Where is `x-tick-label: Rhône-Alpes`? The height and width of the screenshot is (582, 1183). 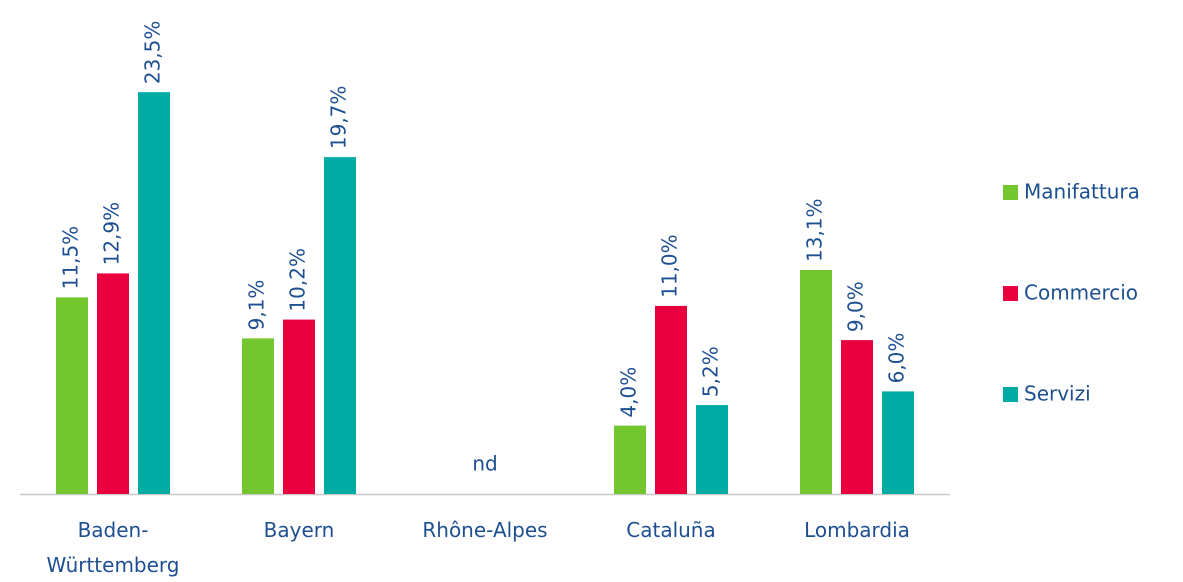
x-tick-label: Rhône-Alpes is located at coordinates (485, 530).